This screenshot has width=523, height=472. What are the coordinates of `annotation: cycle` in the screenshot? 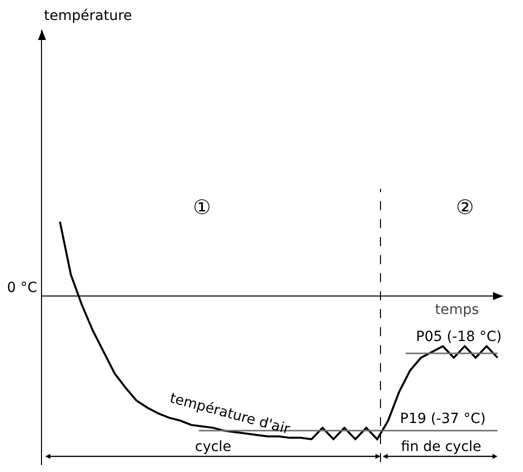 It's located at (213, 447).